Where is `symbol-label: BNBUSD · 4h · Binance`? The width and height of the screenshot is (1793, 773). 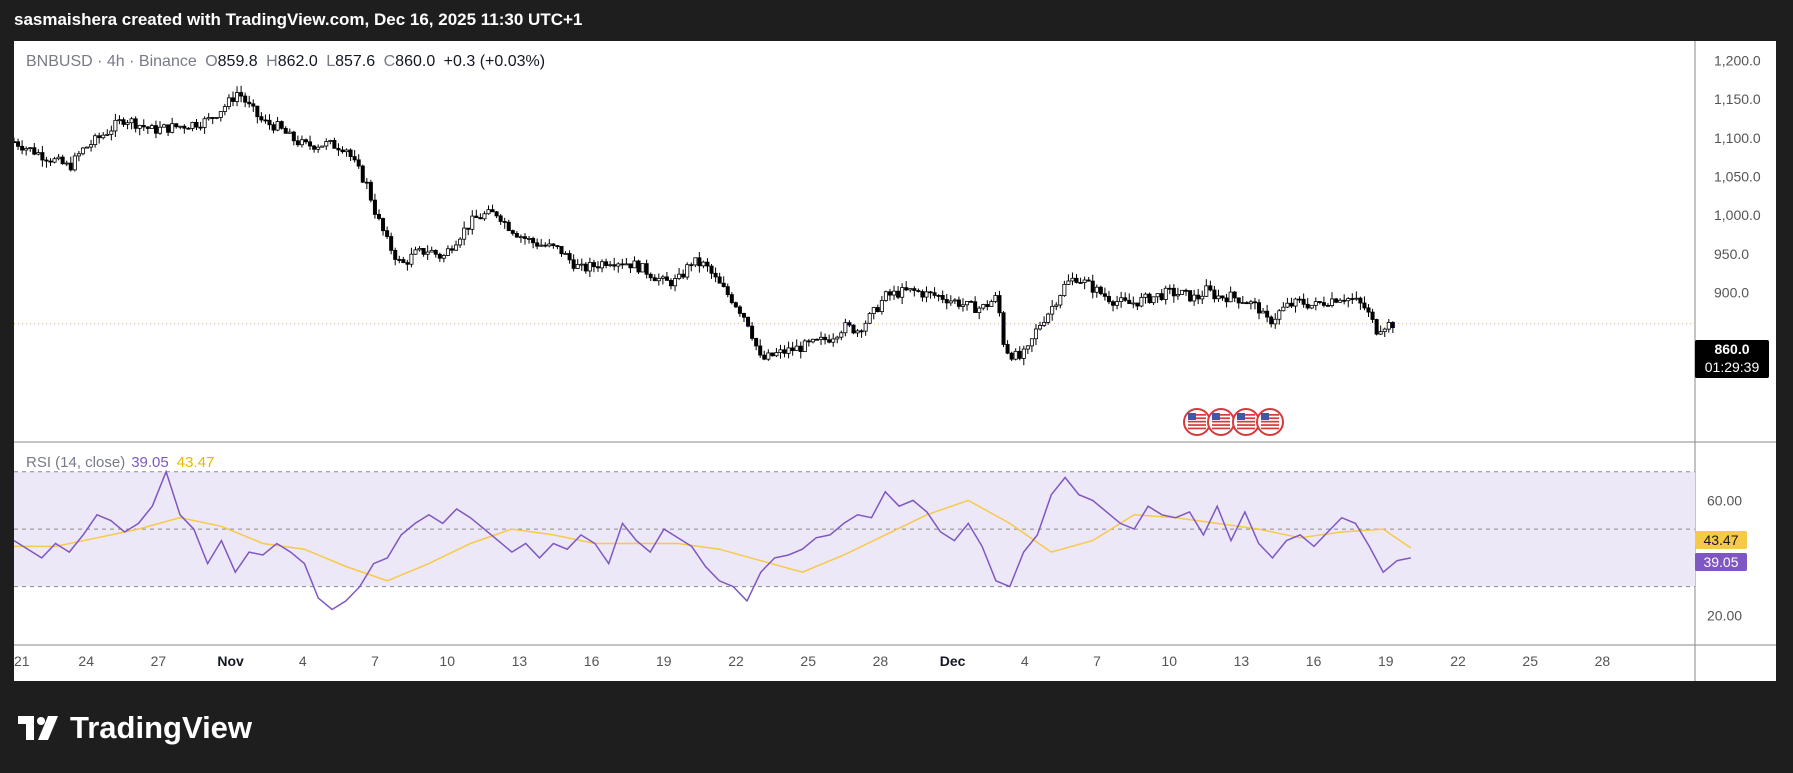 symbol-label: BNBUSD · 4h · Binance is located at coordinates (111, 61).